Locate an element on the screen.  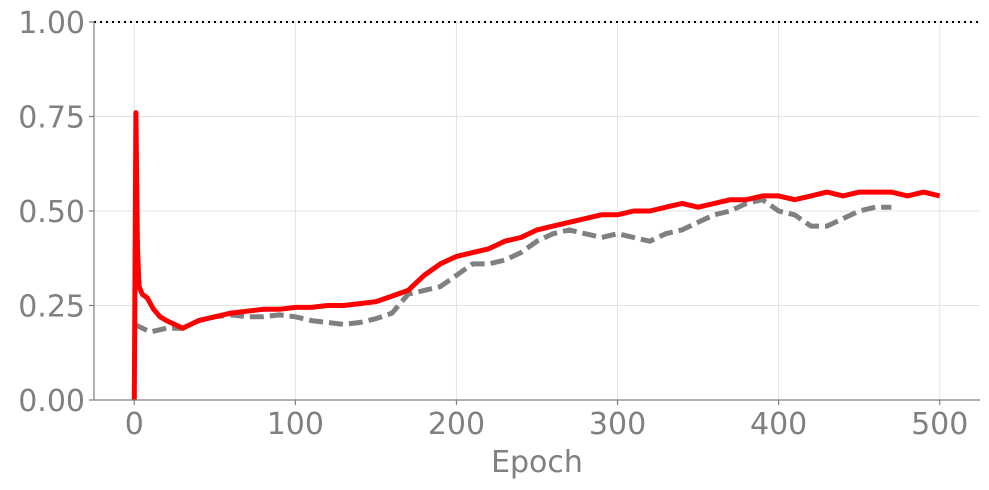
y-tick-label: 0.00 is located at coordinates (51, 401).